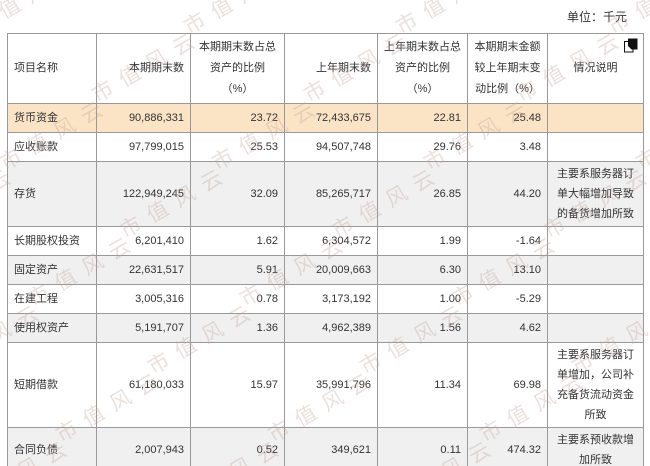 The width and height of the screenshot is (650, 466). Describe the element at coordinates (422, 68) in the screenshot. I see `column-header-prior-pct: 上年期末数占总资产的比例（%）` at that location.